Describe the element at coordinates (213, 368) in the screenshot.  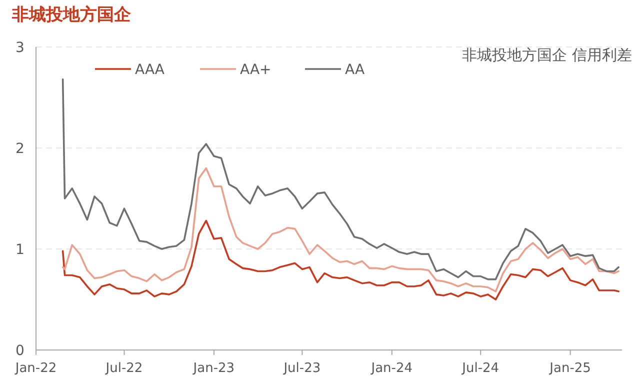
I see `x-tick-label: Jan-23` at that location.